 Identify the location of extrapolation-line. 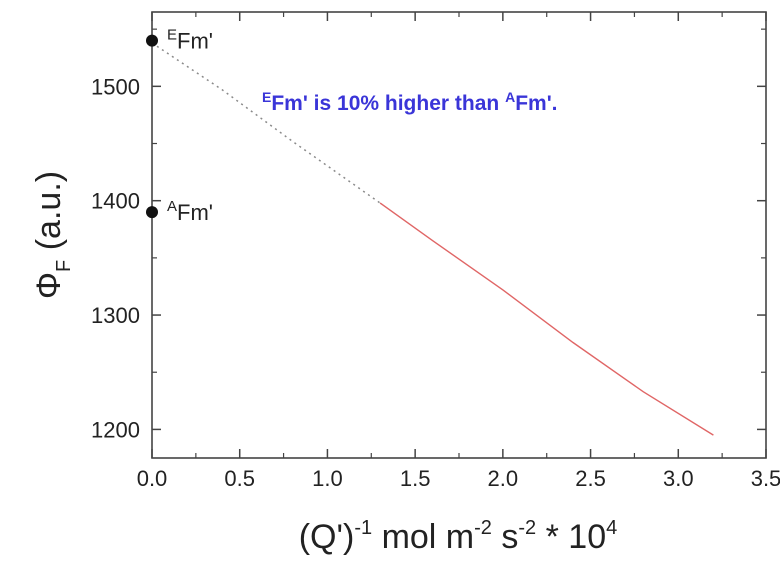
(266, 123).